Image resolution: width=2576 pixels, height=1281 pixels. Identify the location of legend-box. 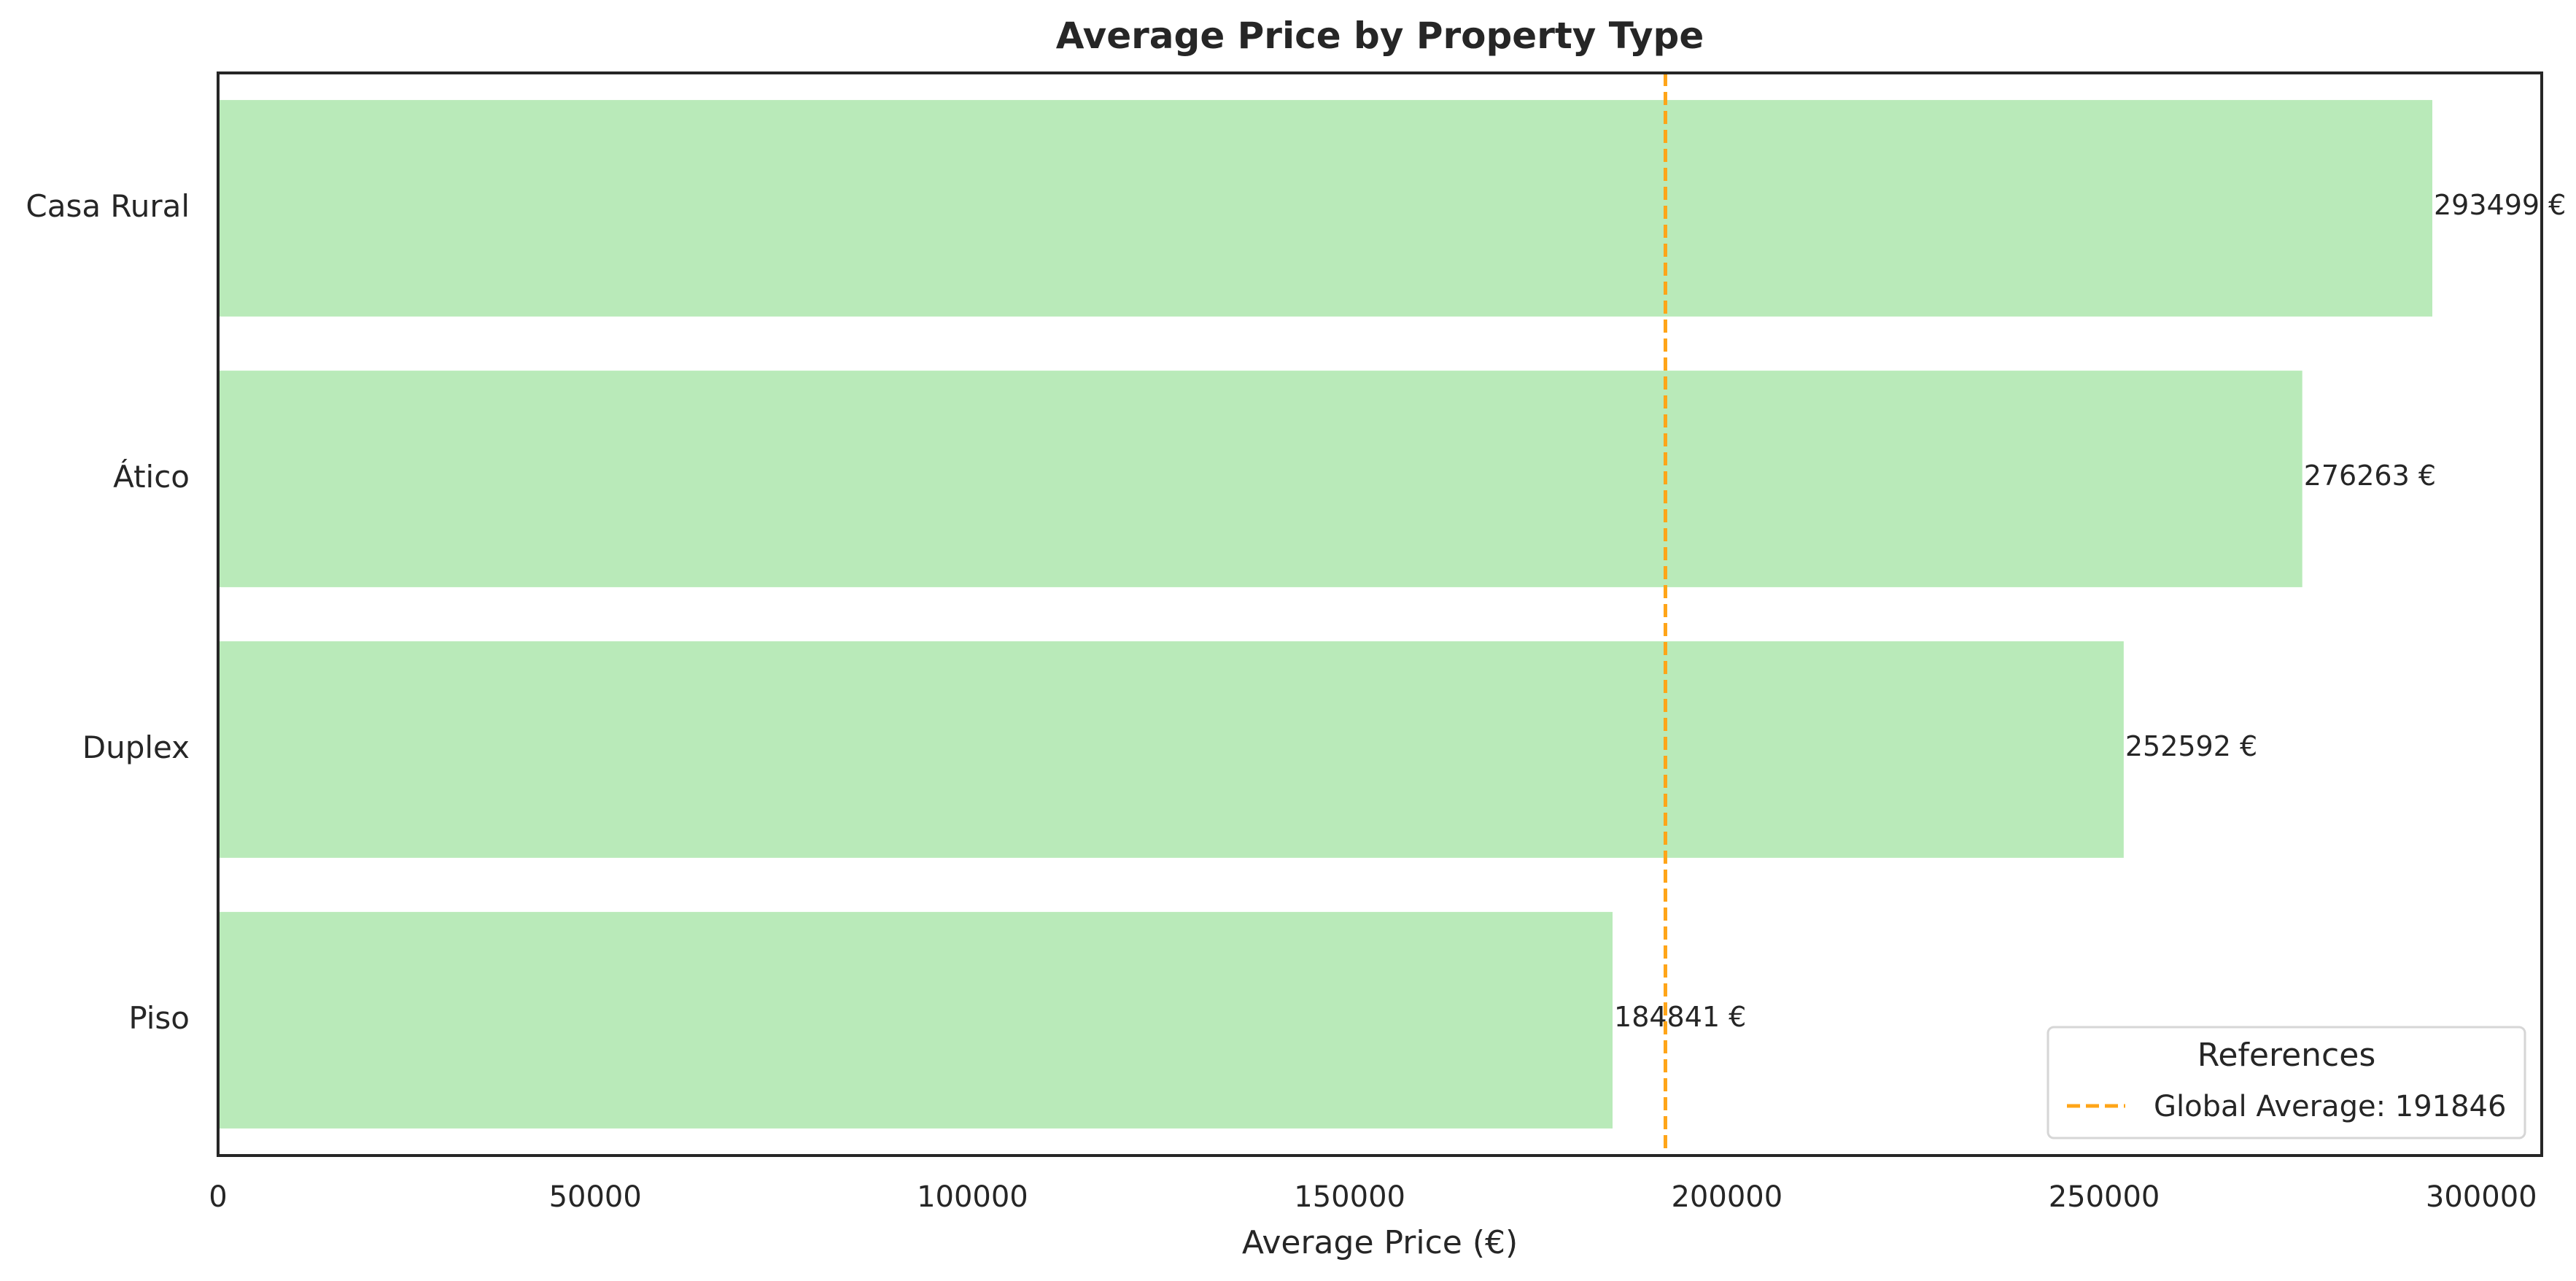
(2287, 1082).